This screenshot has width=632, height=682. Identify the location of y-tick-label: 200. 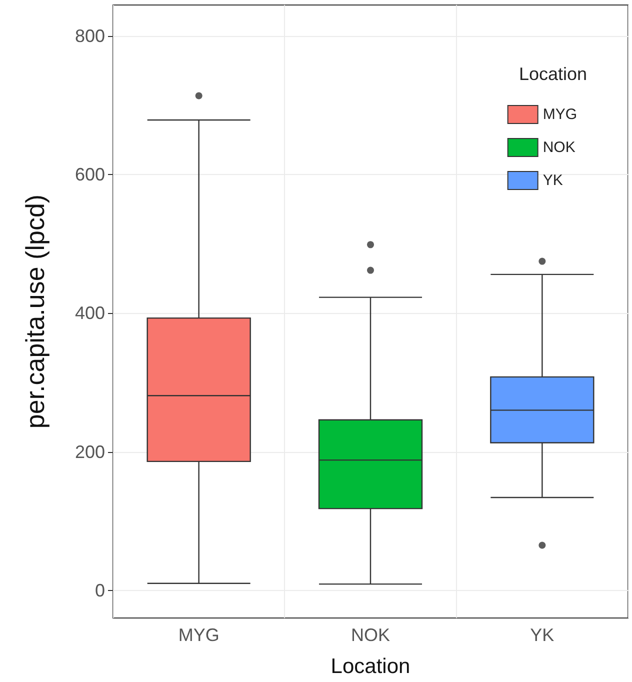
(89, 452).